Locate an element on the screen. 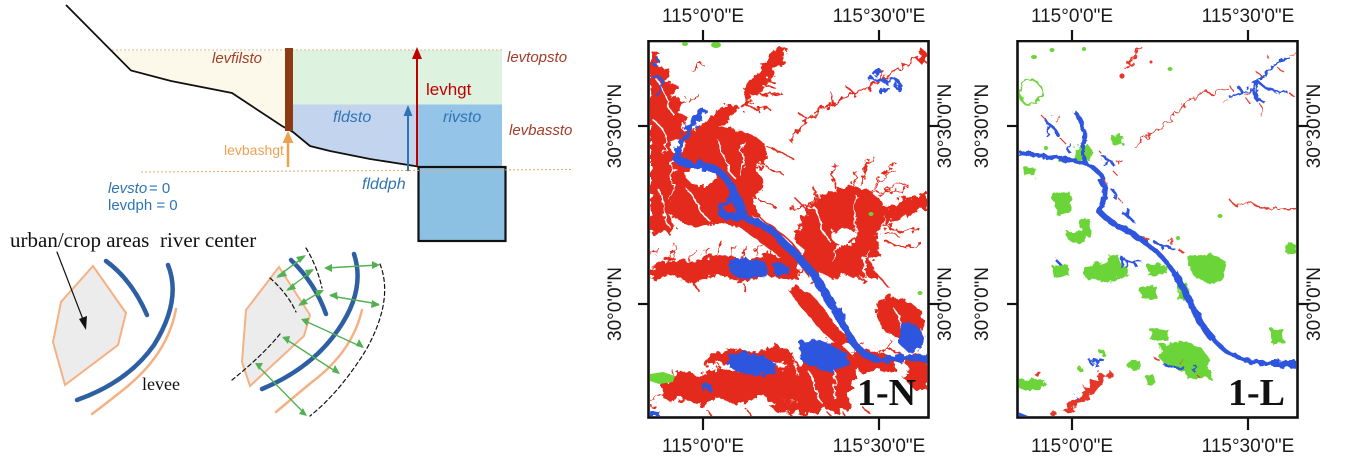 The height and width of the screenshot is (476, 1362). svg-text: levee is located at coordinates (161, 384).